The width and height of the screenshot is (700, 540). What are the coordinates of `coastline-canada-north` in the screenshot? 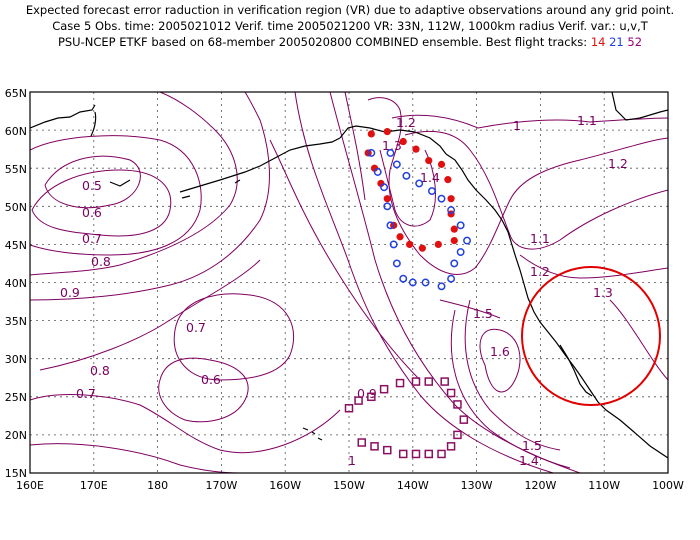 It's located at (639, 106).